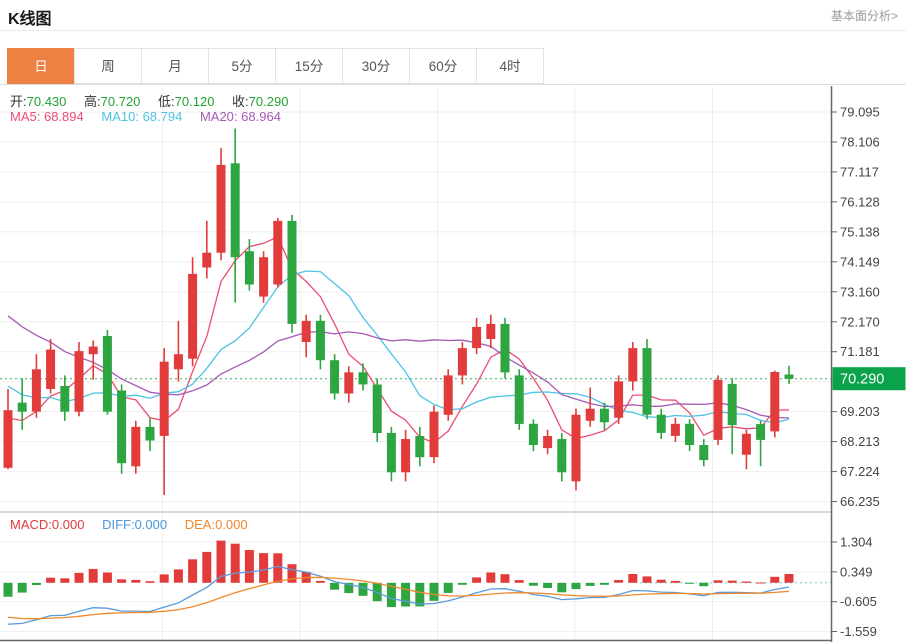 This screenshot has height=644, width=906. I want to click on page-title: K线图, so click(30, 19).